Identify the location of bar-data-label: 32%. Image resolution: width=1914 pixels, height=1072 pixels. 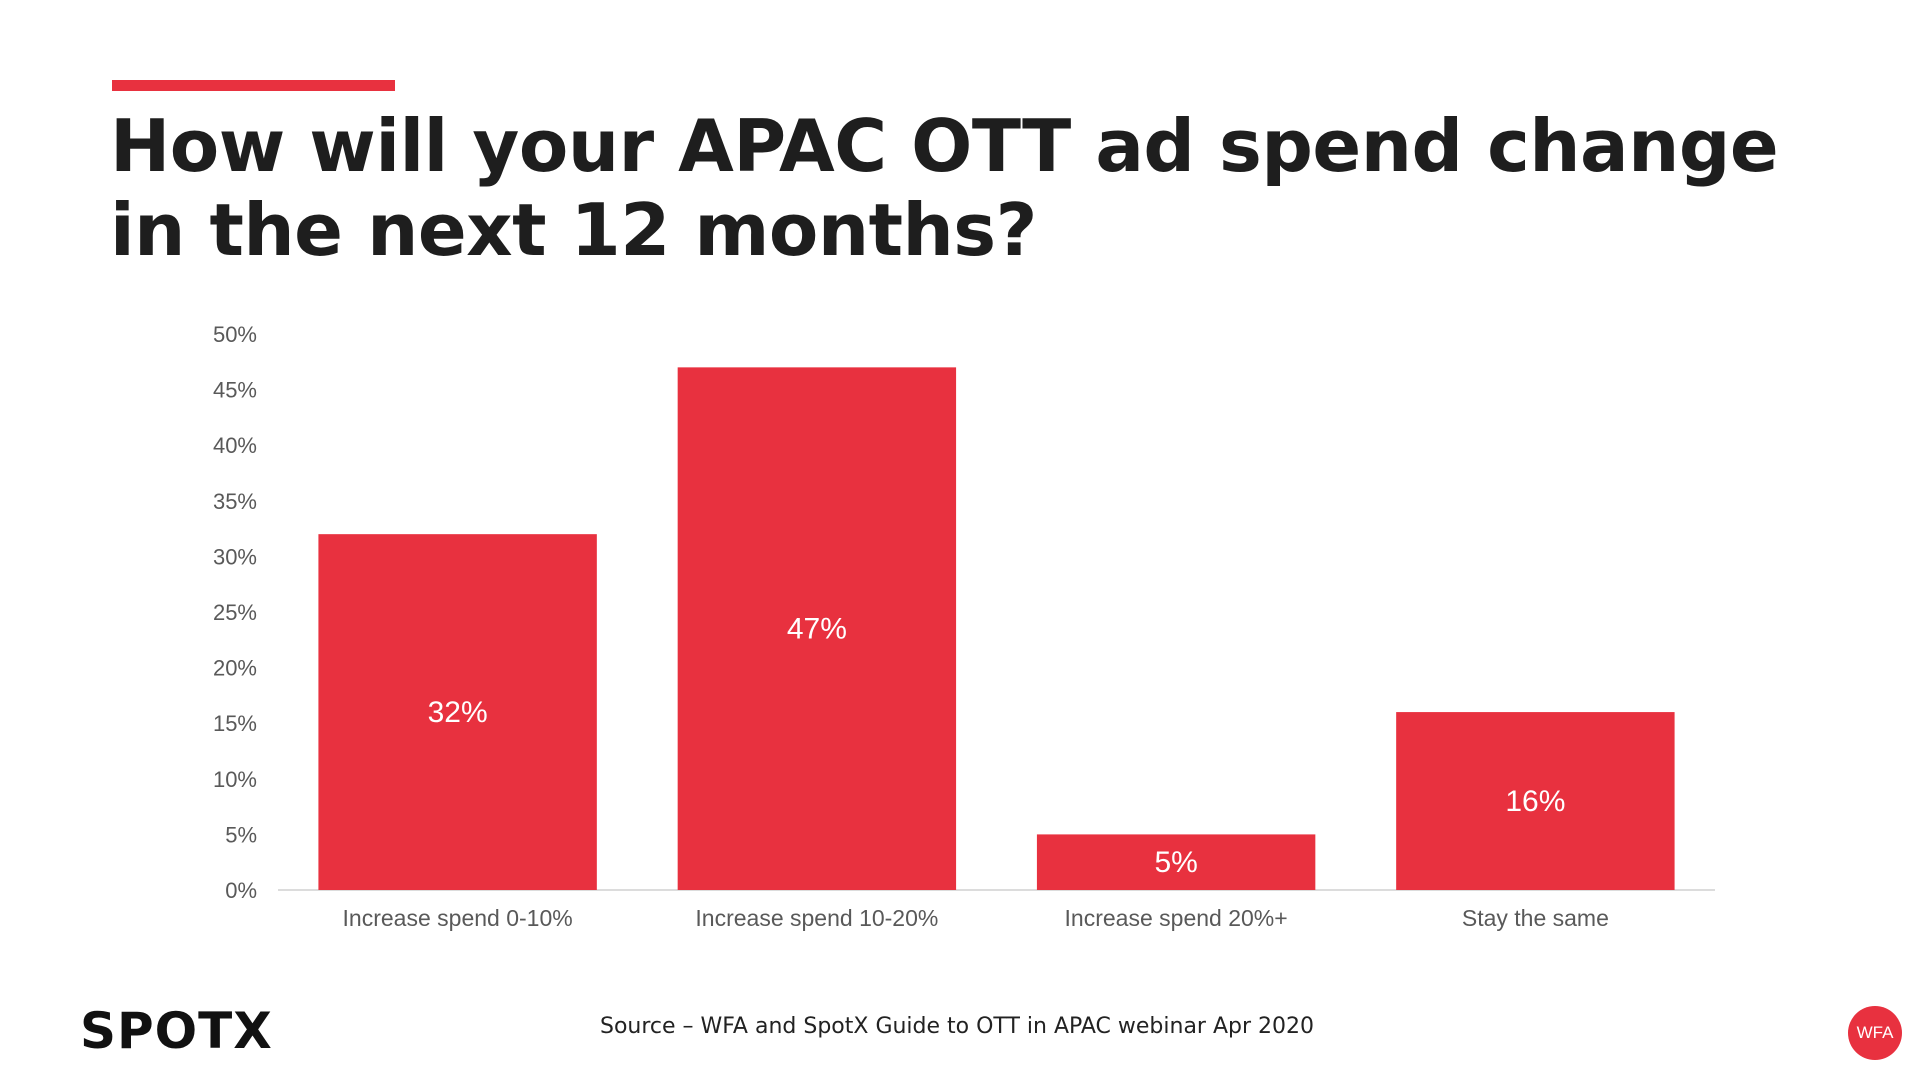
(458, 712).